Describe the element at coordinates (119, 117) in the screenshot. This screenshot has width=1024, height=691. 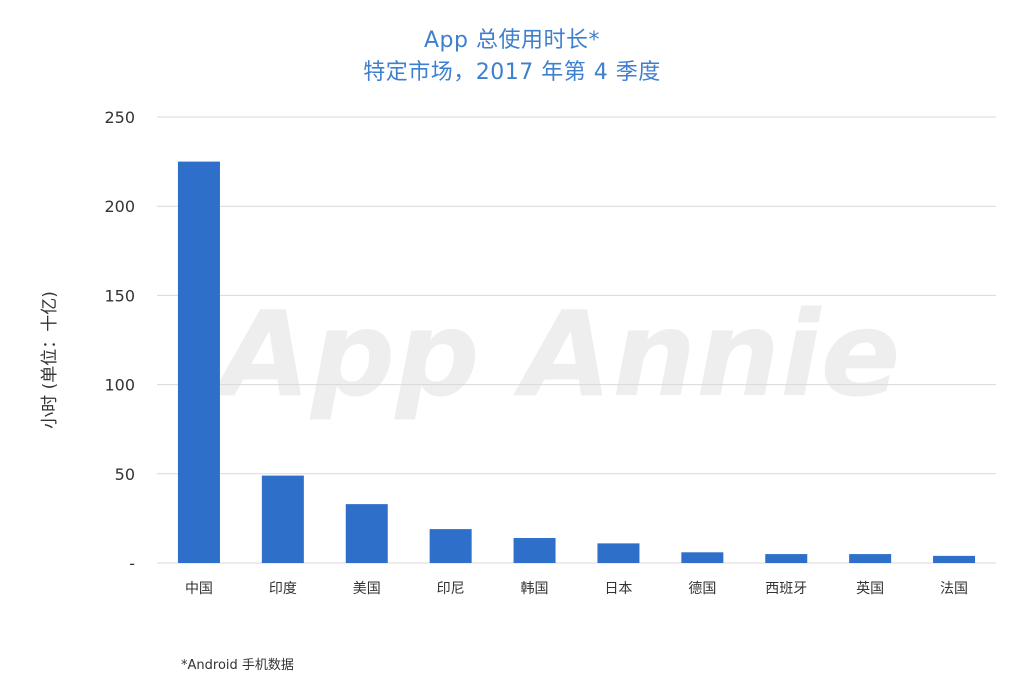
I see `y-tick-label: 250` at that location.